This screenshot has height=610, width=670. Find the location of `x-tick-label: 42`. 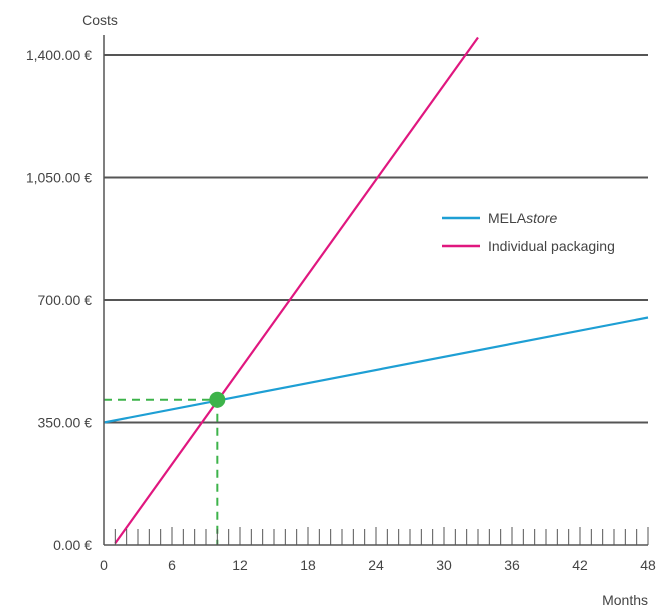

x-tick-label: 42 is located at coordinates (580, 565).